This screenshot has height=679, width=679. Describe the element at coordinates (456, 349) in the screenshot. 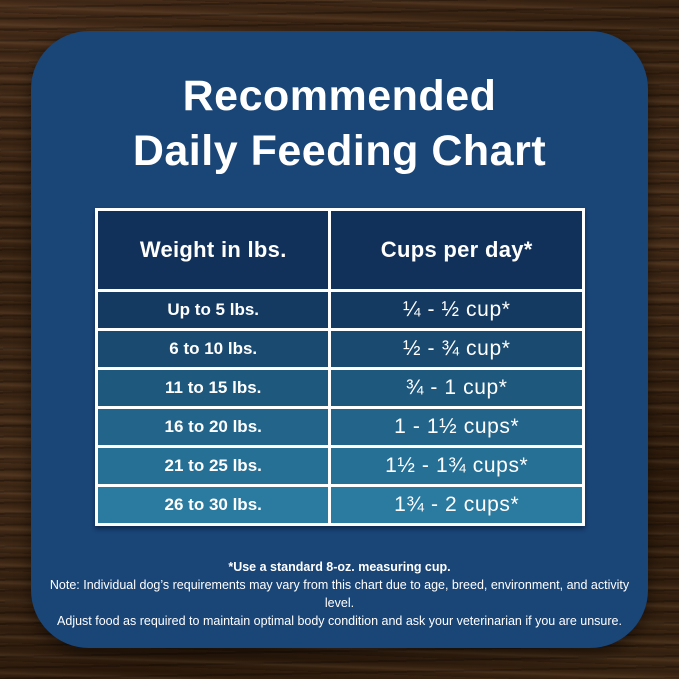

I see `cups-cell: ½ - ¾ cup*` at that location.